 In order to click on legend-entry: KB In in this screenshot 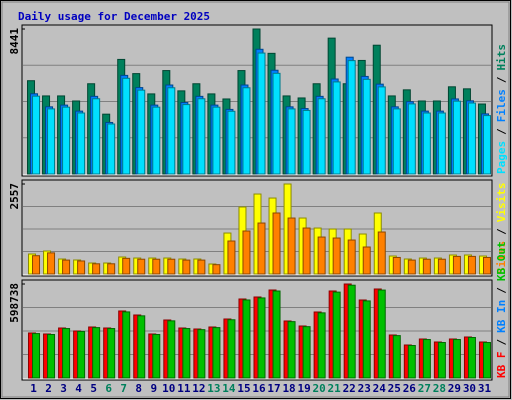, I will do `click(501, 316)`.